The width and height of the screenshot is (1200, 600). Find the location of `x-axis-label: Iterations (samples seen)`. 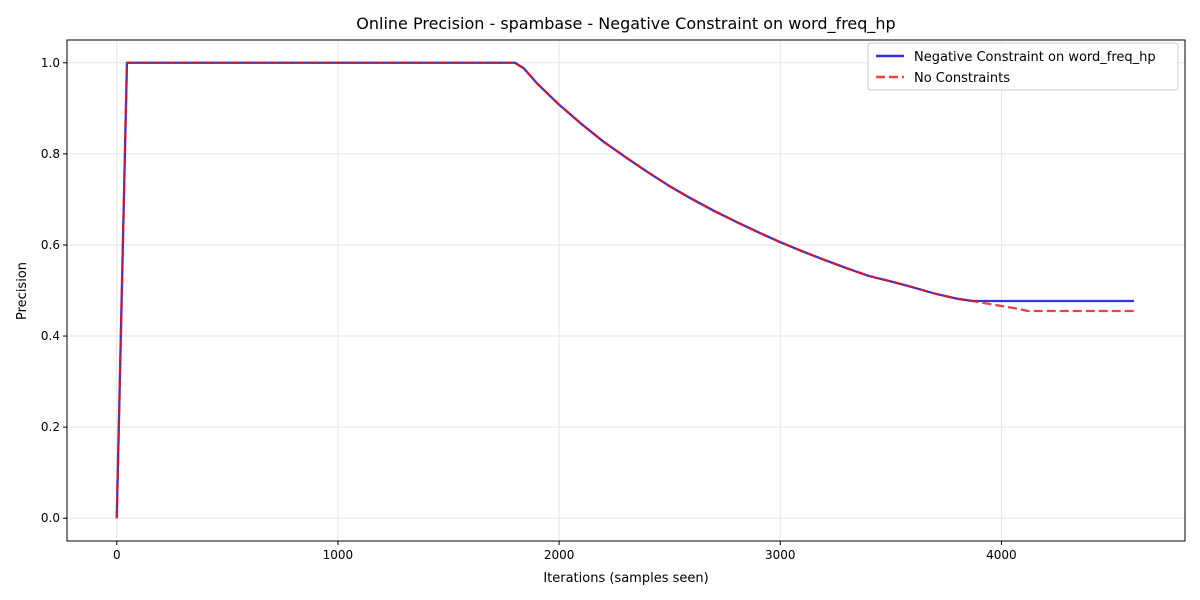

x-axis-label: Iterations (samples seen) is located at coordinates (625, 578).